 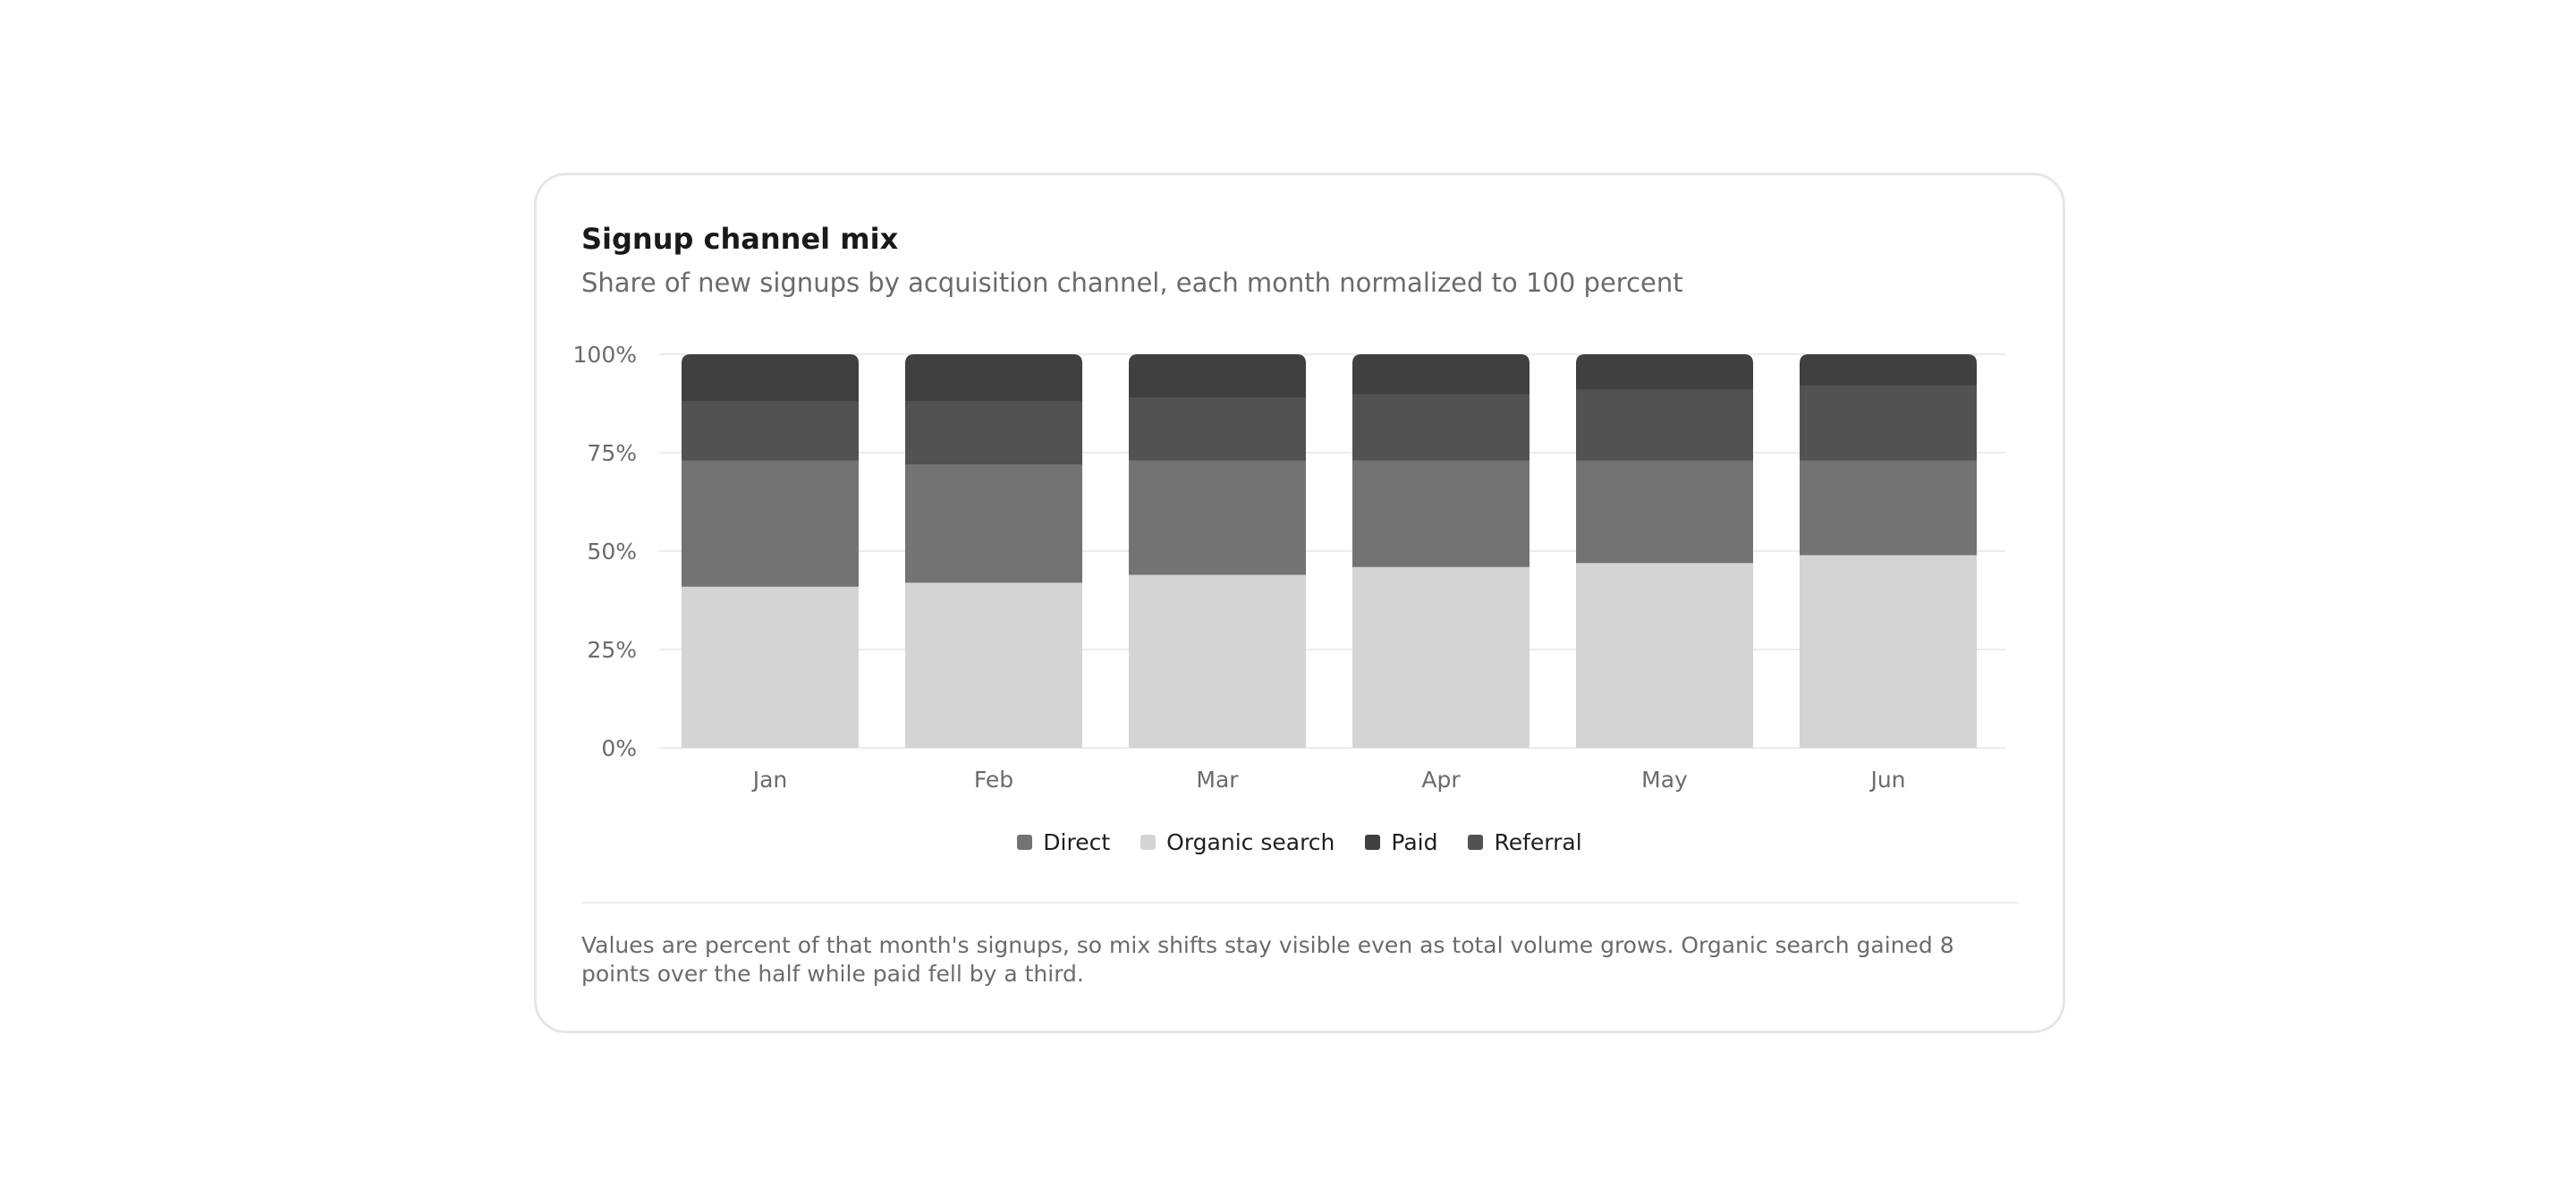 I want to click on legend-item-organic-search: Organic search, so click(x=1237, y=842).